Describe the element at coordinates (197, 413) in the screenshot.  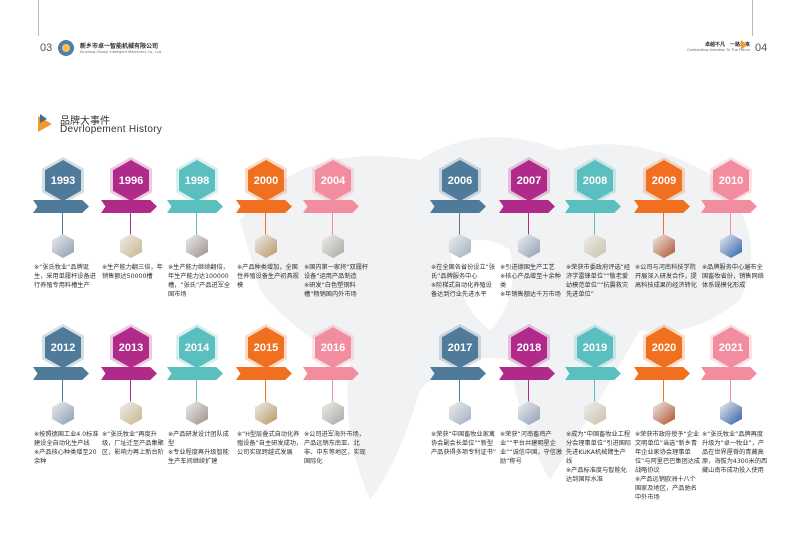
I see `team-image` at that location.